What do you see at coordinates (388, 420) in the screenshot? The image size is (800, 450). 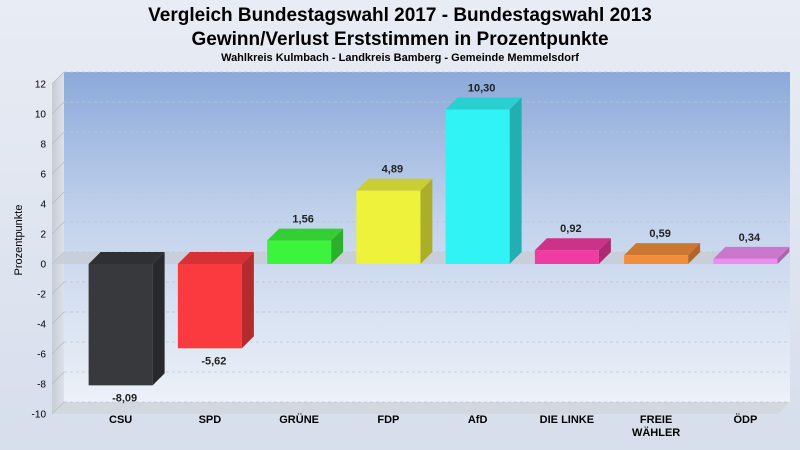 I see `category-label: FDP` at bounding box center [388, 420].